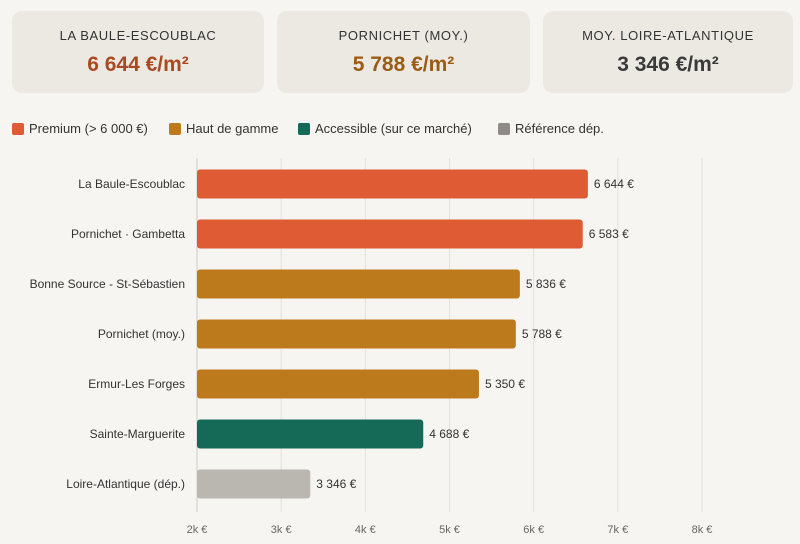 The width and height of the screenshot is (800, 544). Describe the element at coordinates (403, 52) in the screenshot. I see `kpi-card-pornichet: PORNICHET (MOY.) 5 788 €/m²` at that location.